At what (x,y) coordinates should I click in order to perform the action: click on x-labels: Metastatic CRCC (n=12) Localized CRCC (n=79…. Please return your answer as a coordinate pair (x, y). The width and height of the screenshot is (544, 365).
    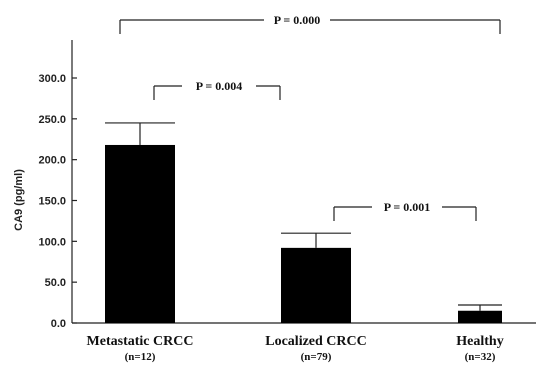
    Looking at the image, I should click on (295, 348).